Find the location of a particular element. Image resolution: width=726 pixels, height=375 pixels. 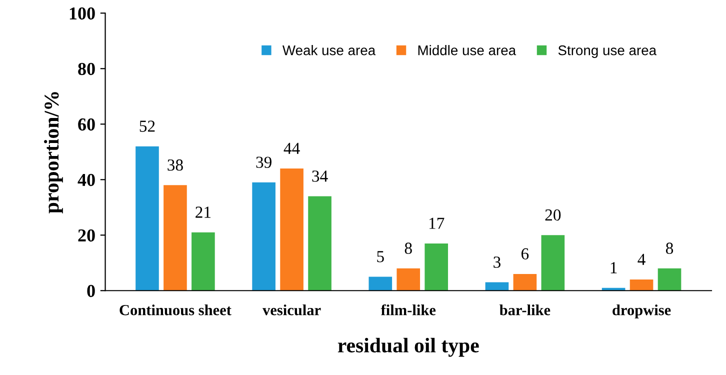

y-tick-label: 60 is located at coordinates (86, 124).